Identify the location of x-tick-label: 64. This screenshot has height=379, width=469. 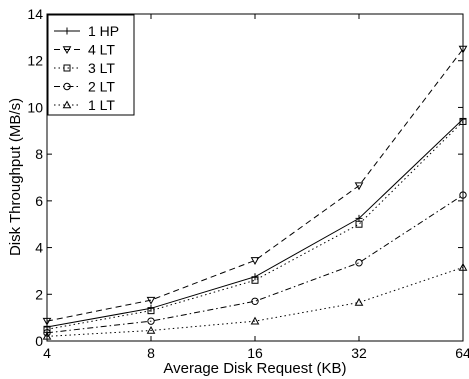
(462, 353).